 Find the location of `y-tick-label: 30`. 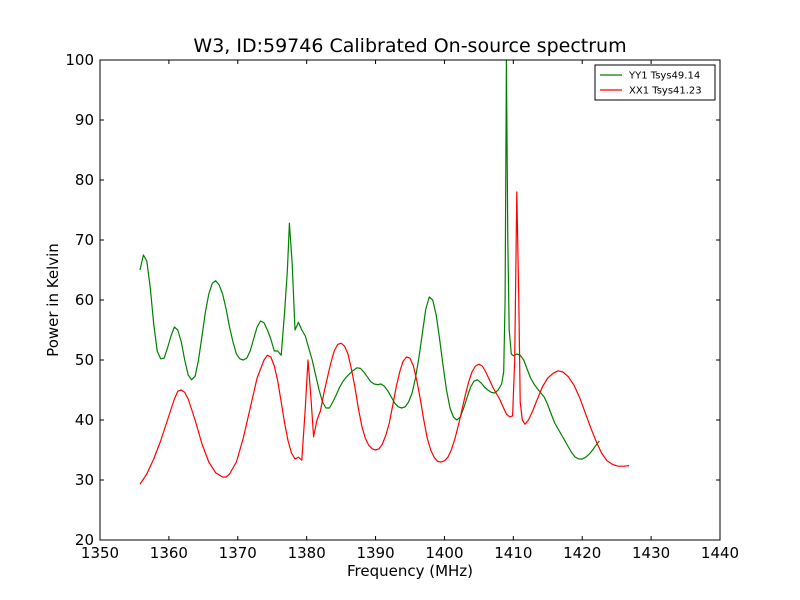

y-tick-label: 30 is located at coordinates (84, 480).